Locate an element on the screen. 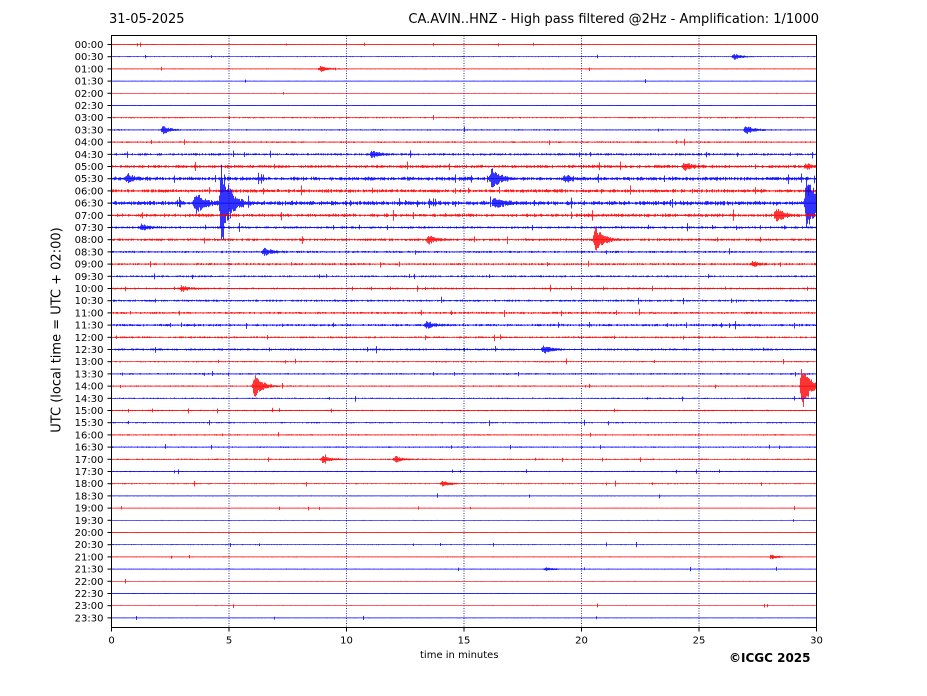 The height and width of the screenshot is (696, 927). y-tick-label: 06:00 is located at coordinates (89, 191).